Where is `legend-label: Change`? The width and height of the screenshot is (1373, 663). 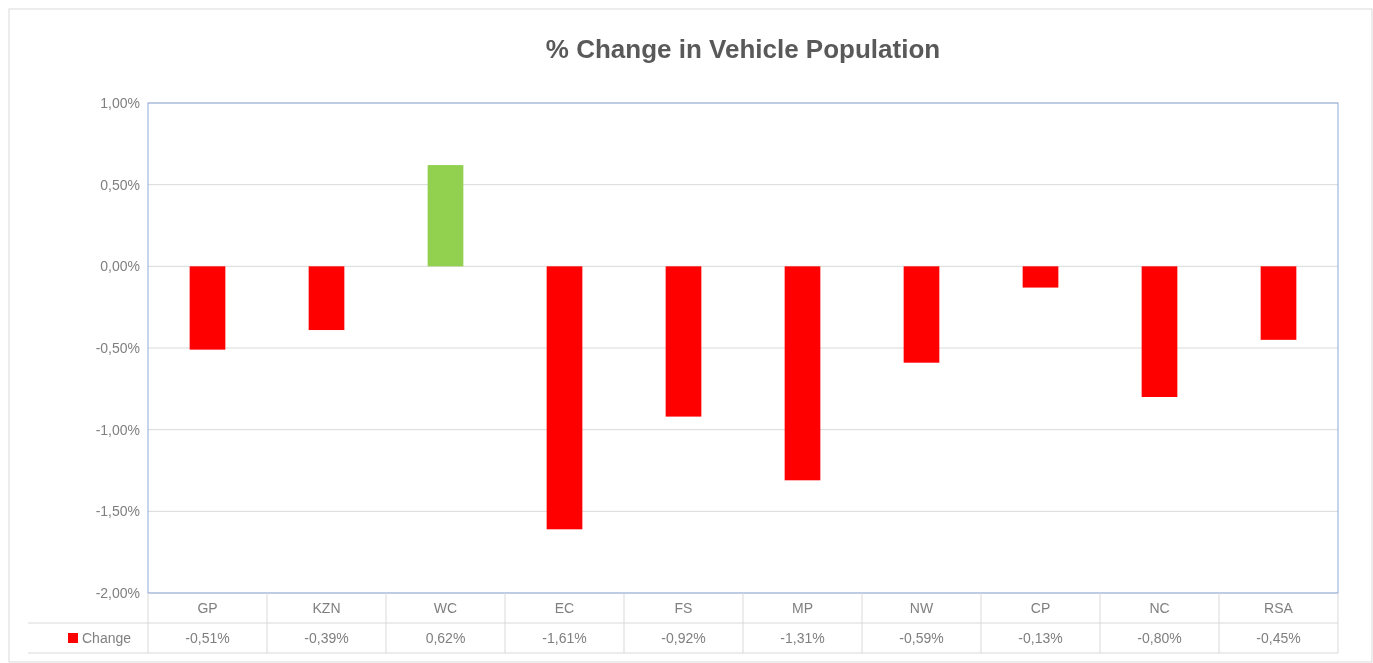
legend-label: Change is located at coordinates (107, 637).